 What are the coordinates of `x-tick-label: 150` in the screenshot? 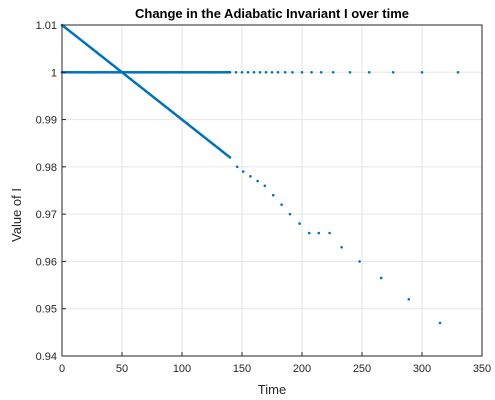 It's located at (242, 369).